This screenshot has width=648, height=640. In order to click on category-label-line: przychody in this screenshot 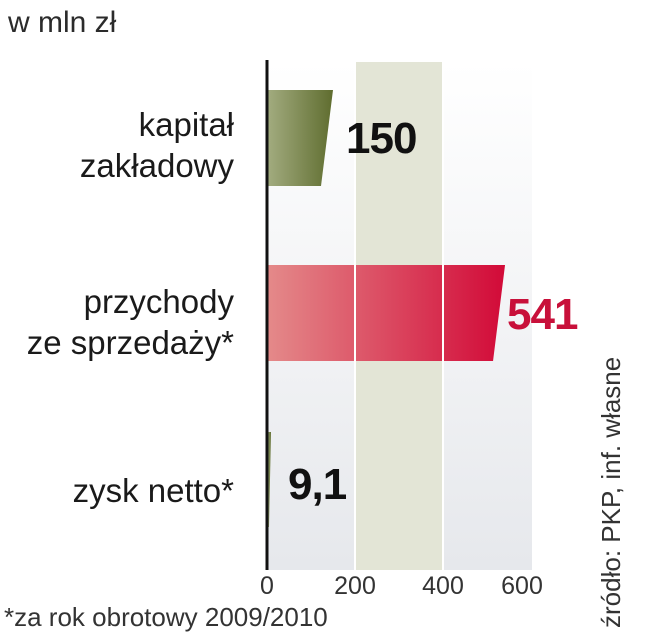, I will do `click(158, 301)`.